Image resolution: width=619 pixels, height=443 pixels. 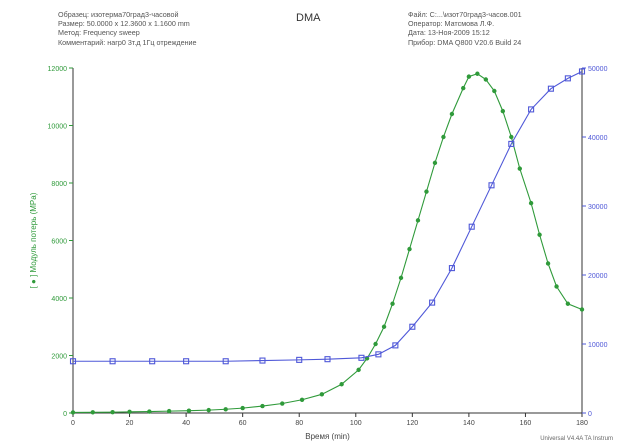 I want to click on y-right-tick-label: 0, so click(x=590, y=414).